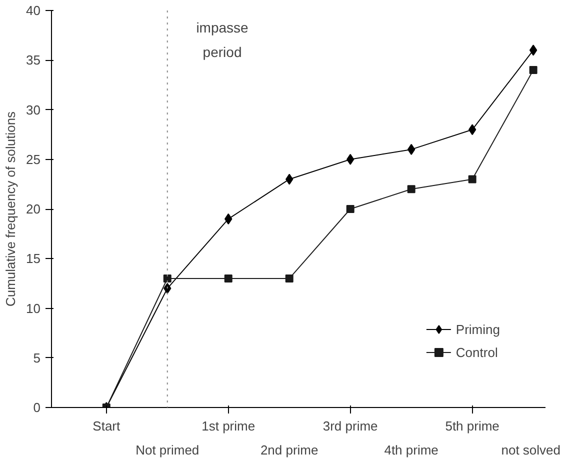  I want to click on y-axis-title: Cumulative frequency of solutions, so click(10, 208).